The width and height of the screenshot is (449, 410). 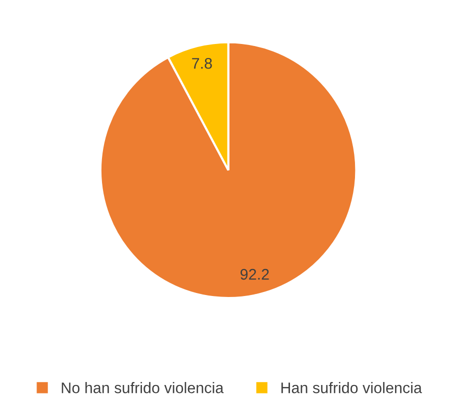 I want to click on legend-label: No han sufrido violencia, so click(x=143, y=388).